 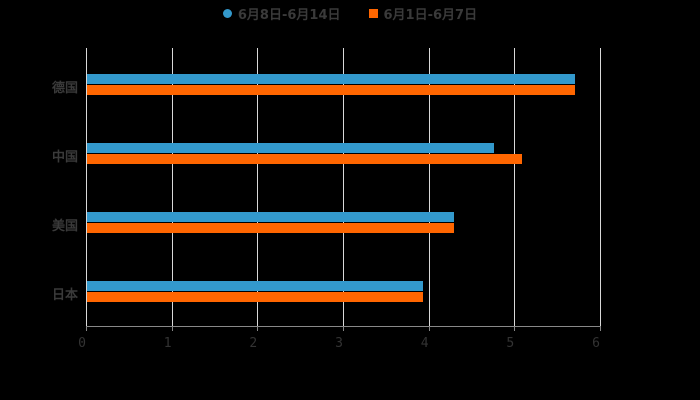 I want to click on x-axis, so click(x=343, y=326).